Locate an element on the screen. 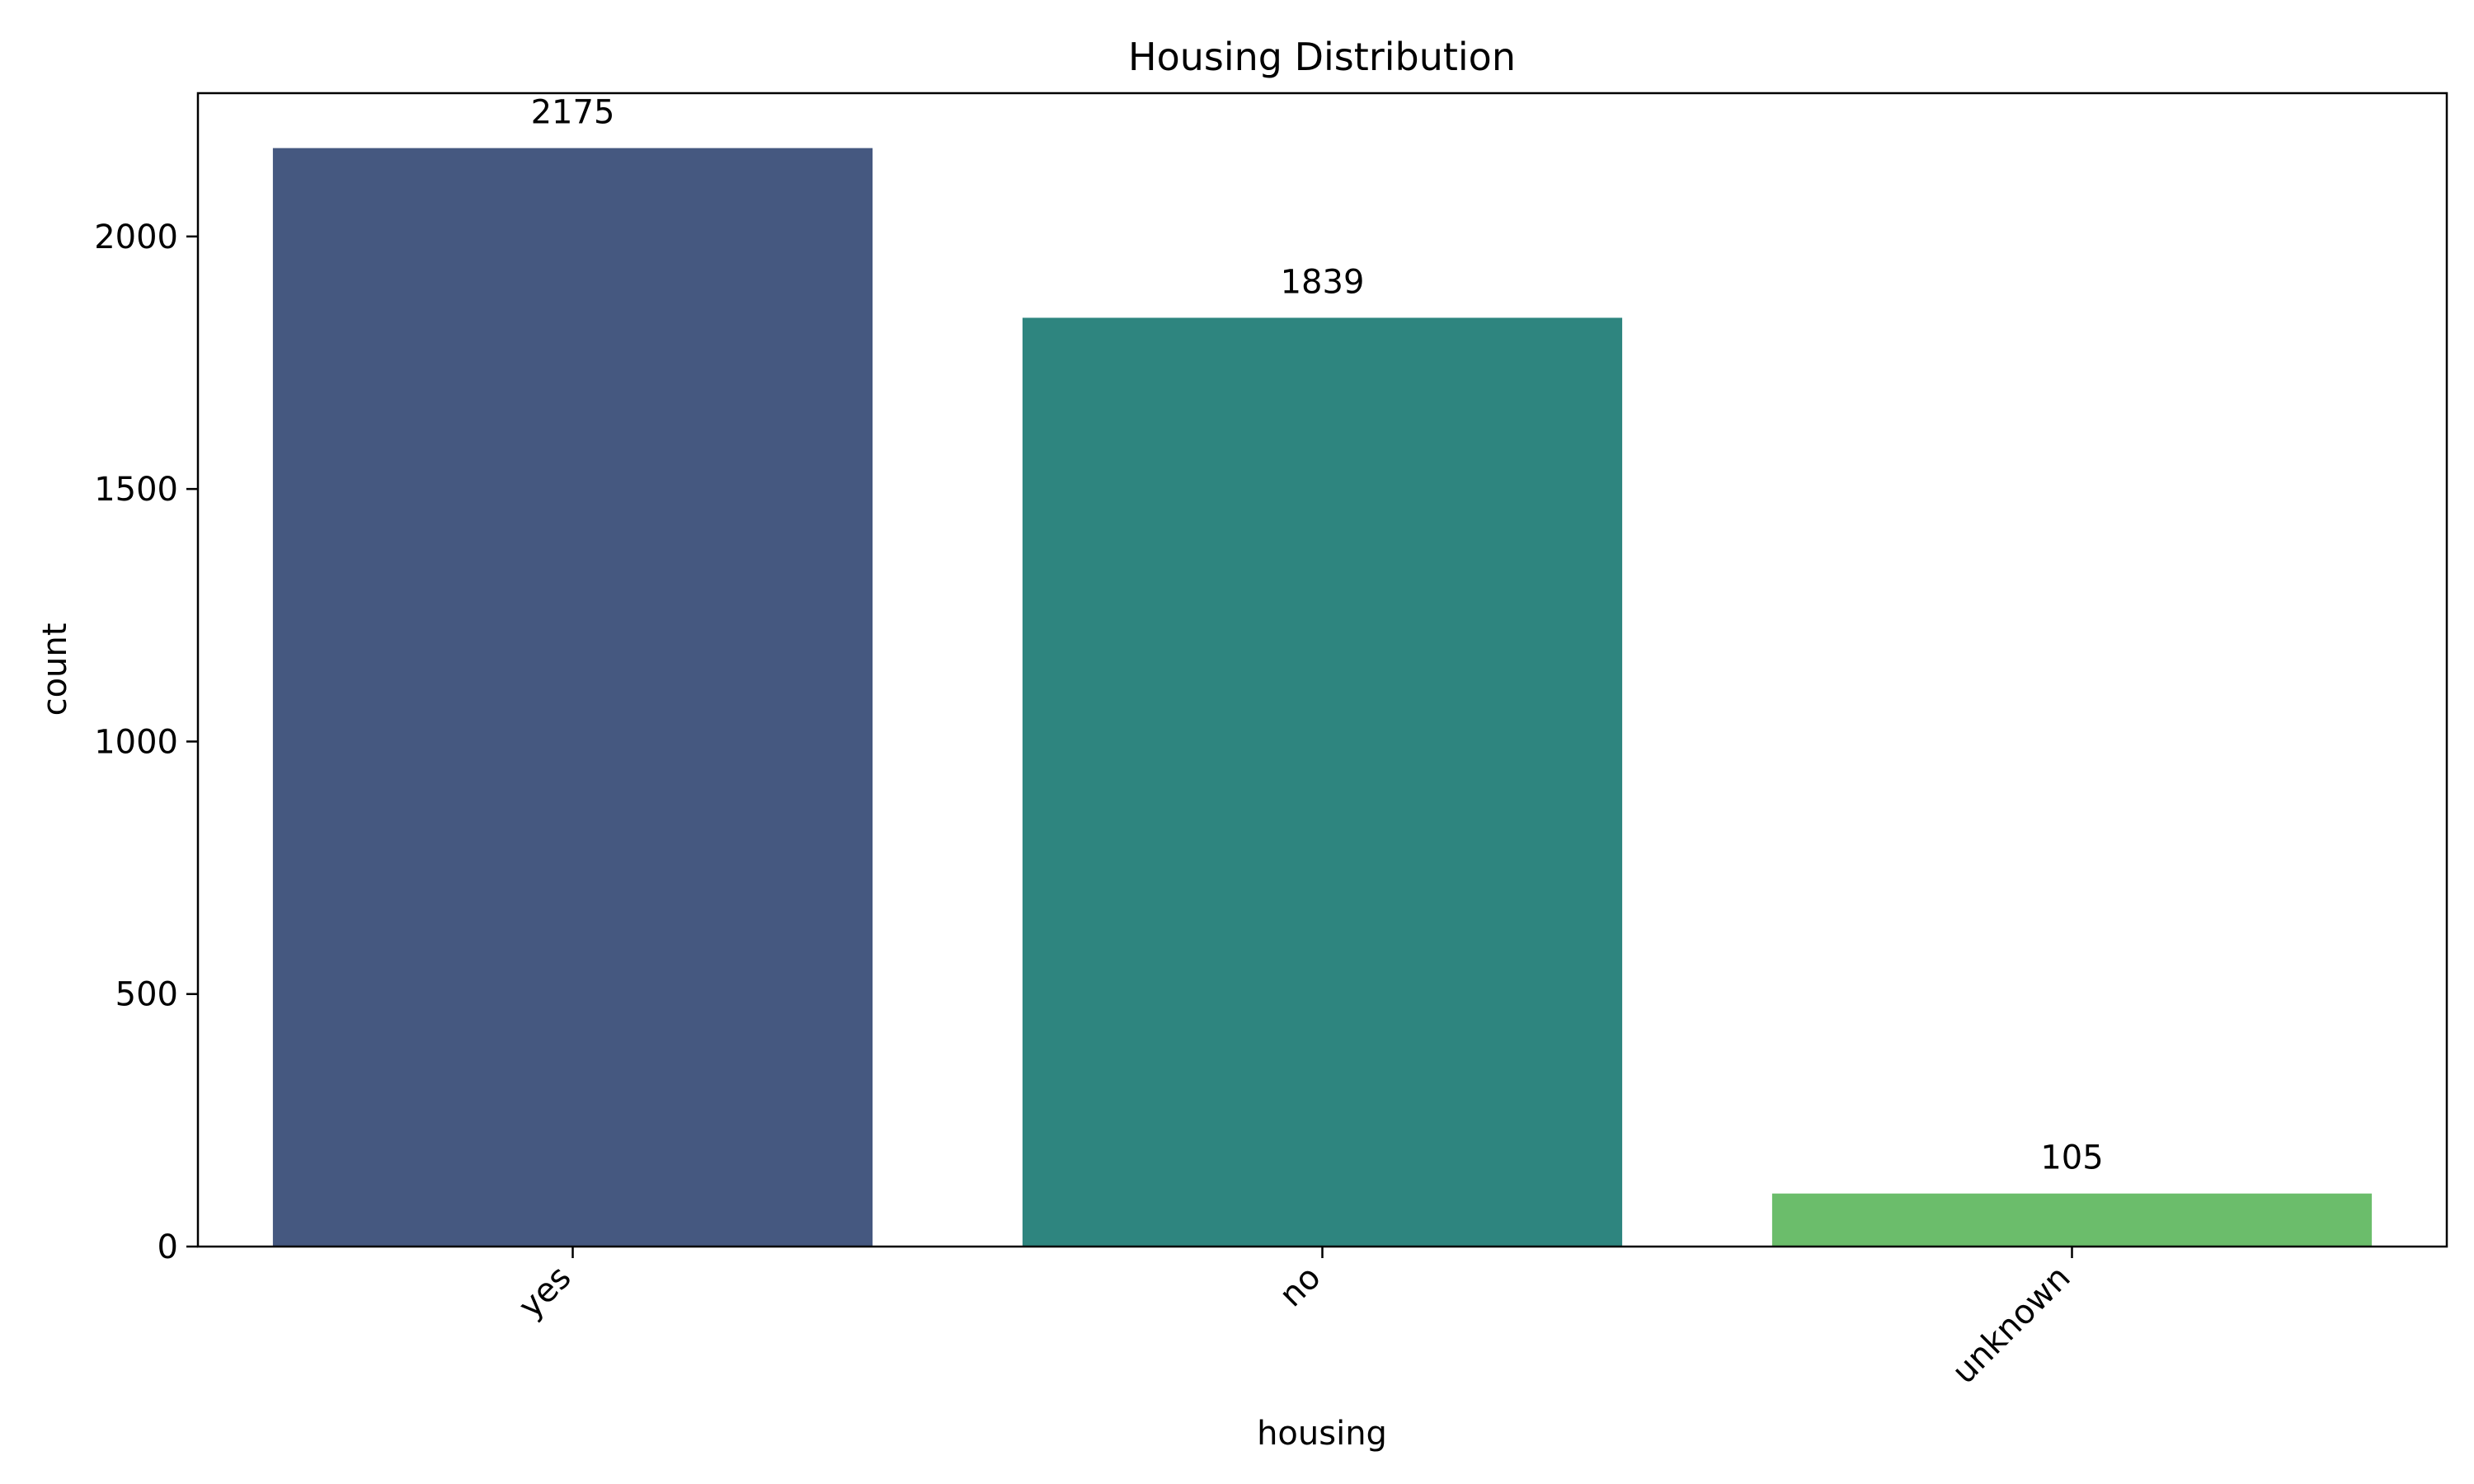  y-tick-label-500: 500 is located at coordinates (146, 995).